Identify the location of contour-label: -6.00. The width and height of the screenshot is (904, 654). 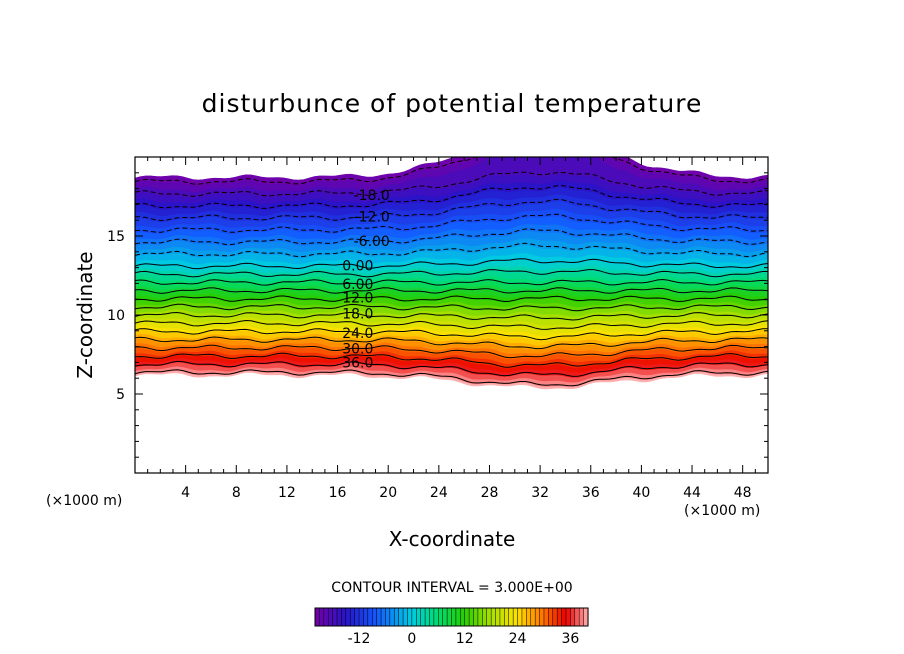
(372, 242).